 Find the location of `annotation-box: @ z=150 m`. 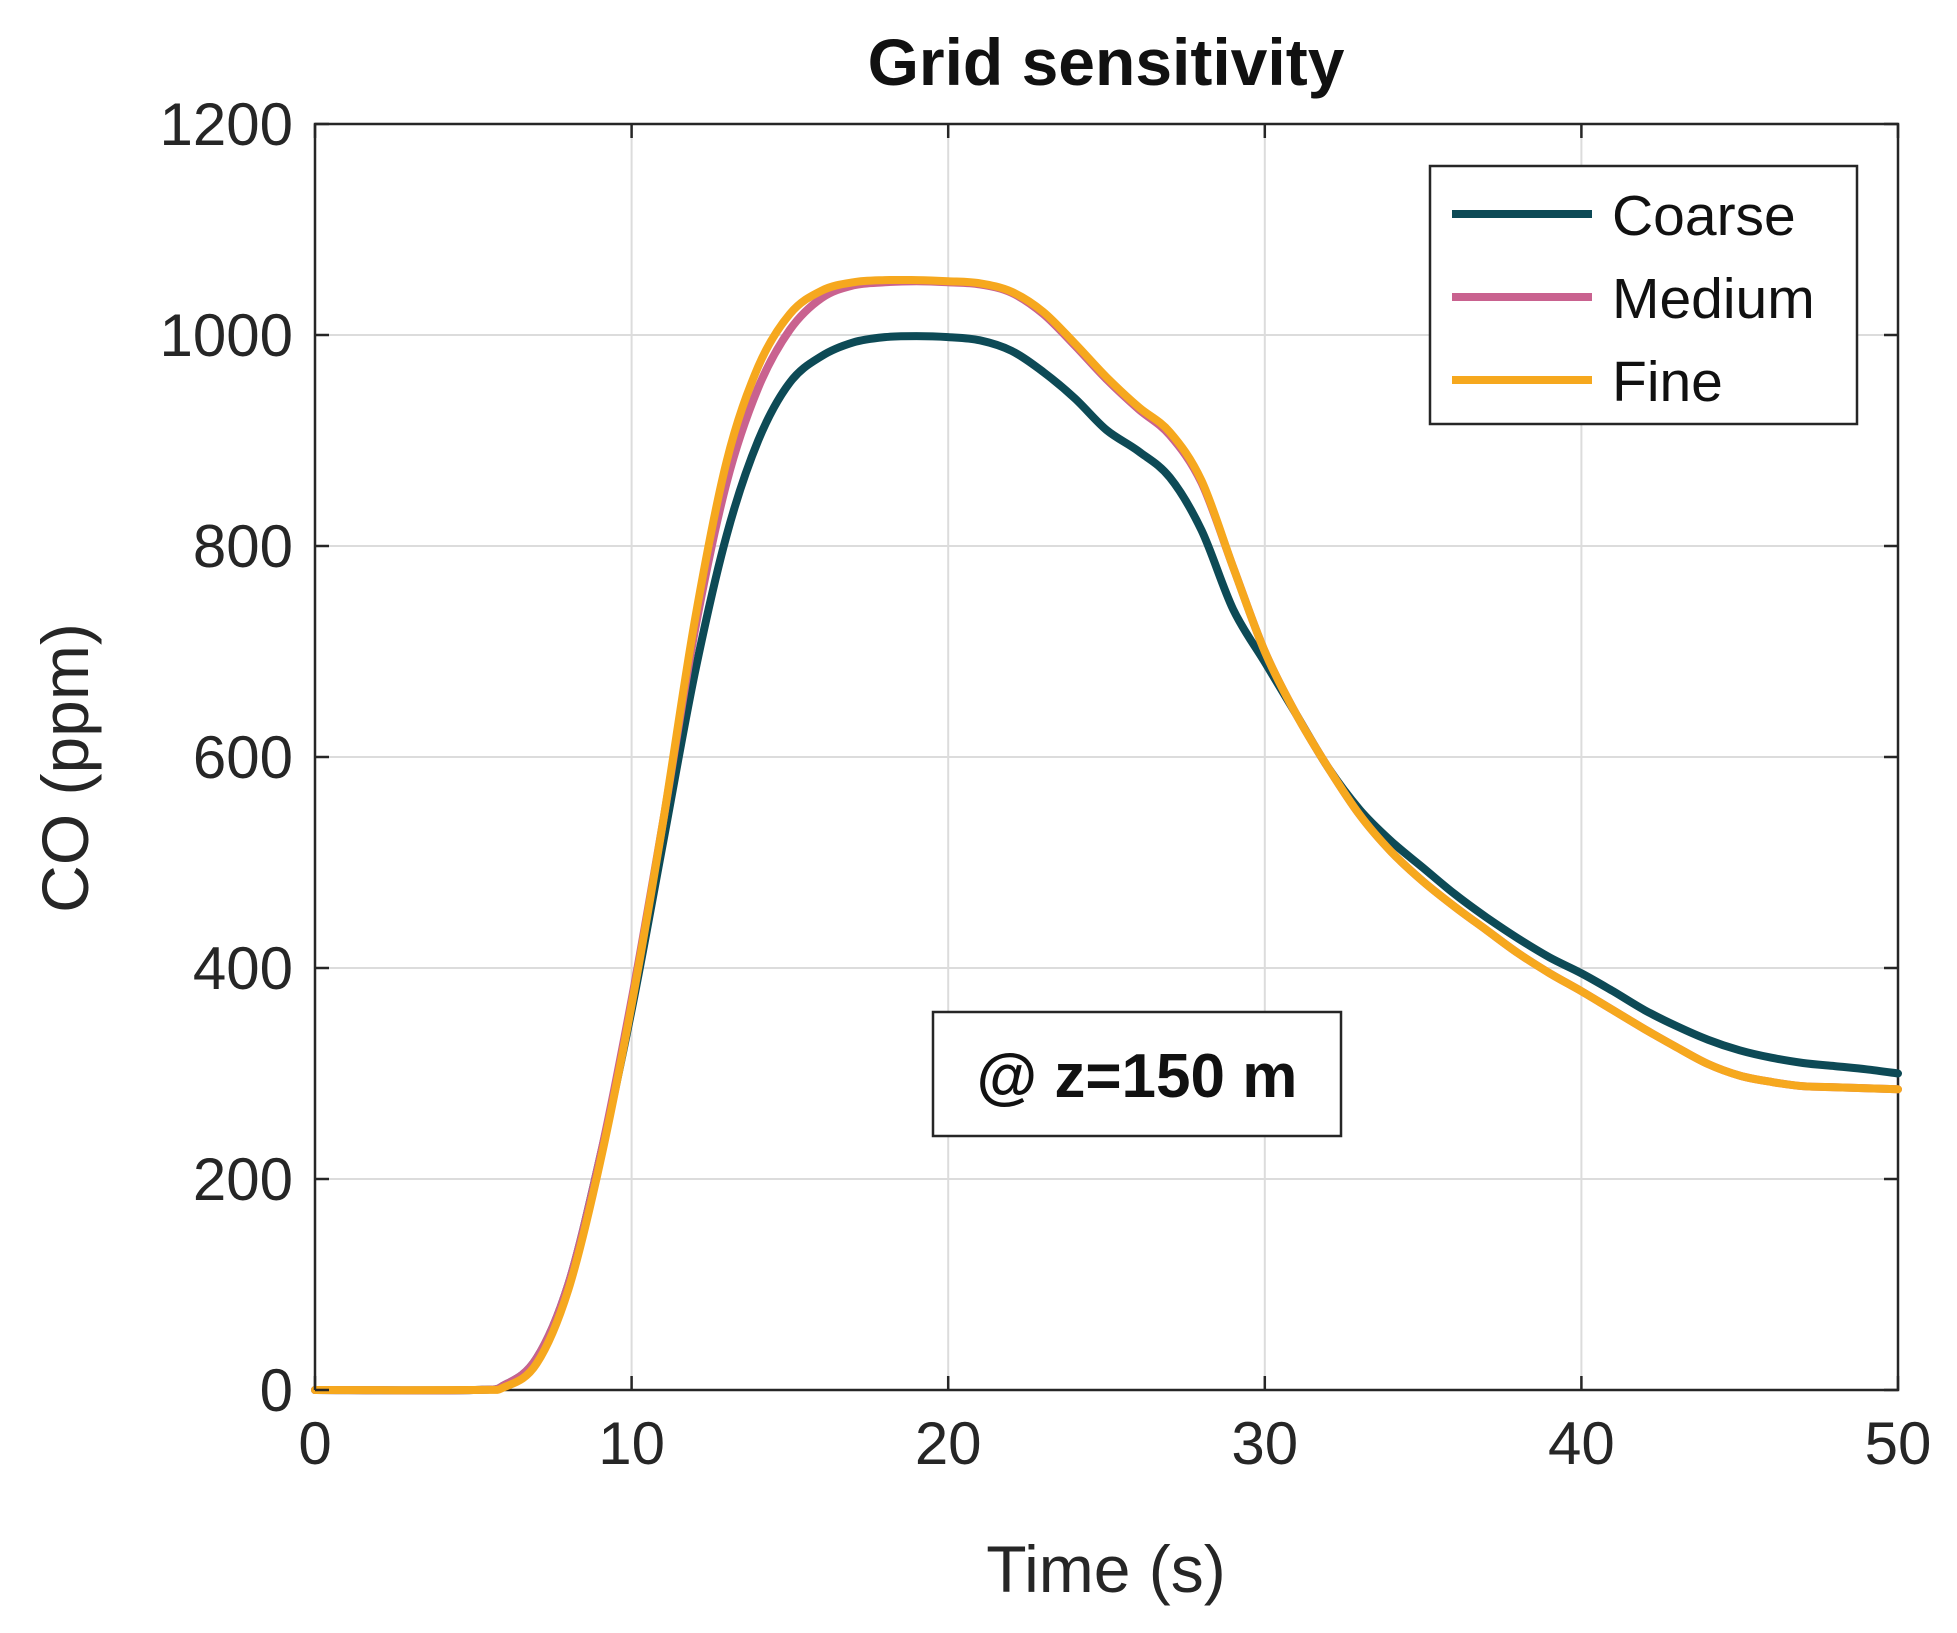

annotation-box: @ z=150 m is located at coordinates (1137, 1074).